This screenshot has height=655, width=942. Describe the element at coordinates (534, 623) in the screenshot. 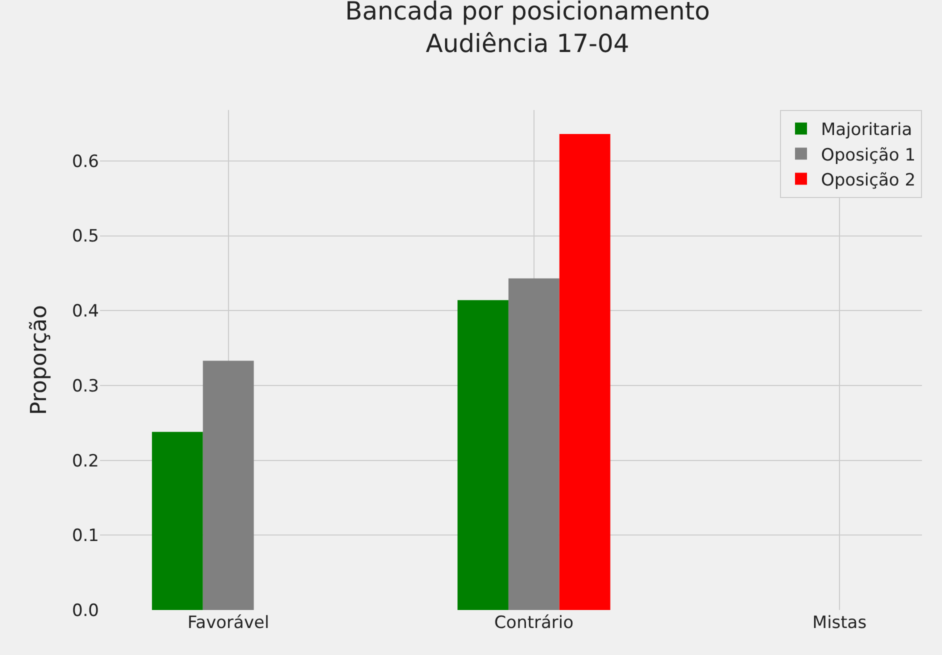

I see `x-tick-label: Contrário` at that location.